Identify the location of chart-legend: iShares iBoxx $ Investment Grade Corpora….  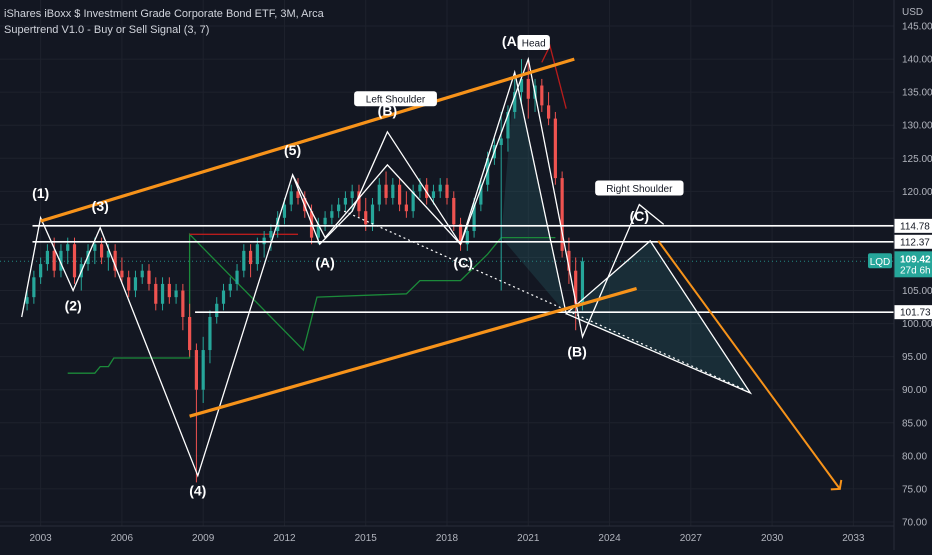
(164, 22).